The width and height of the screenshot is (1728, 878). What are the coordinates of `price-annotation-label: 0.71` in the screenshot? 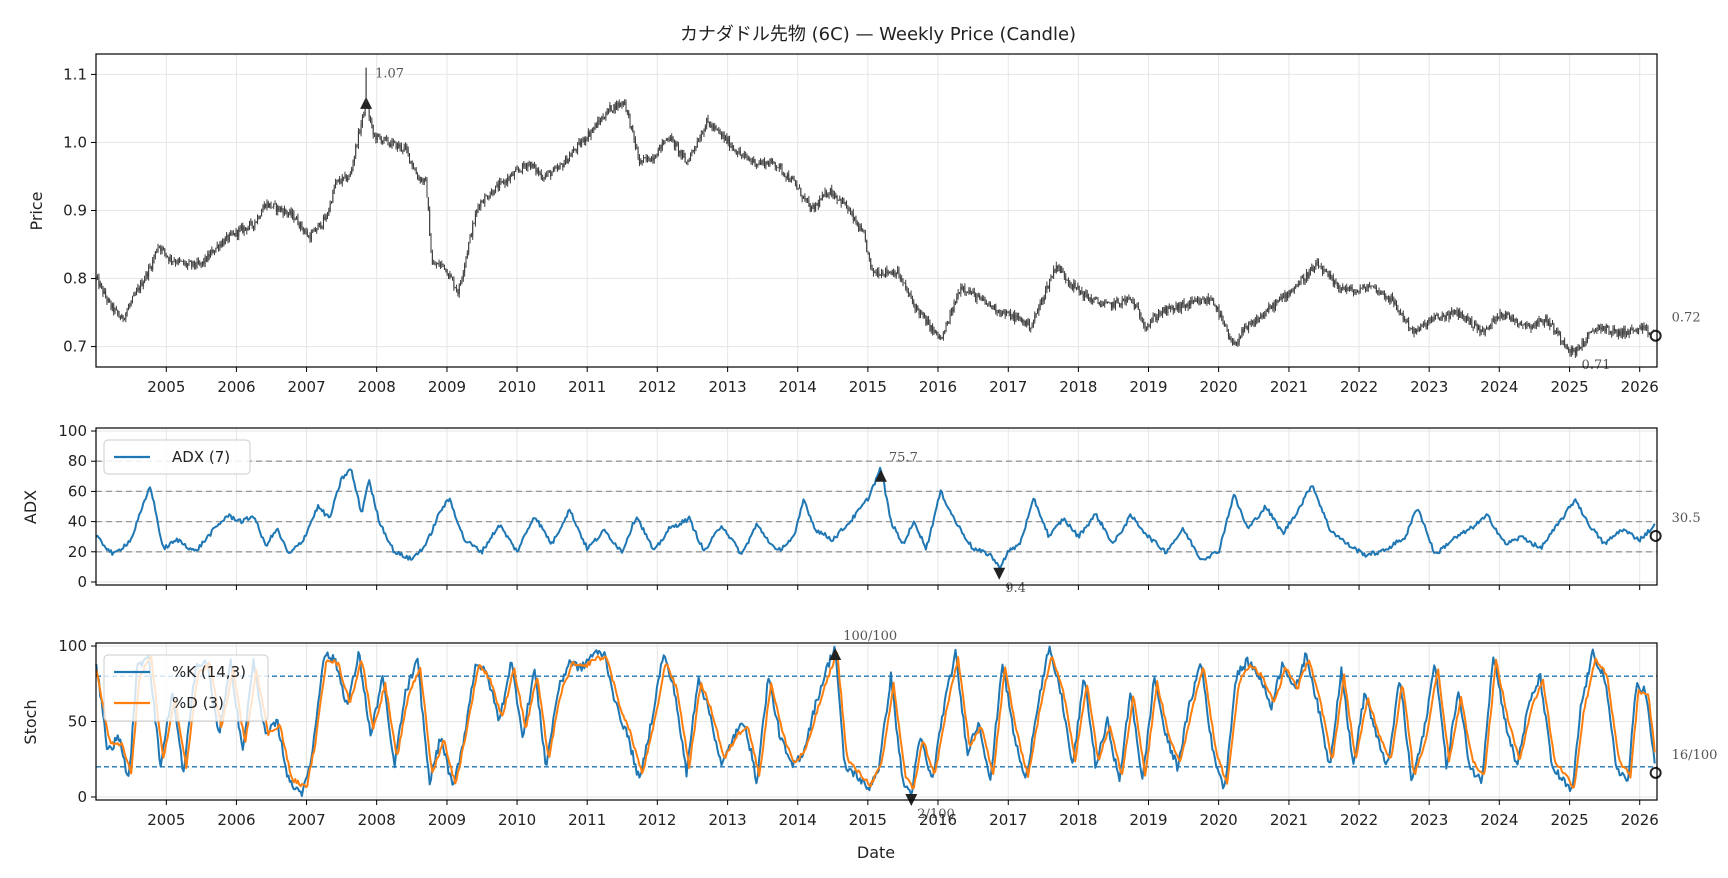 It's located at (1596, 365).